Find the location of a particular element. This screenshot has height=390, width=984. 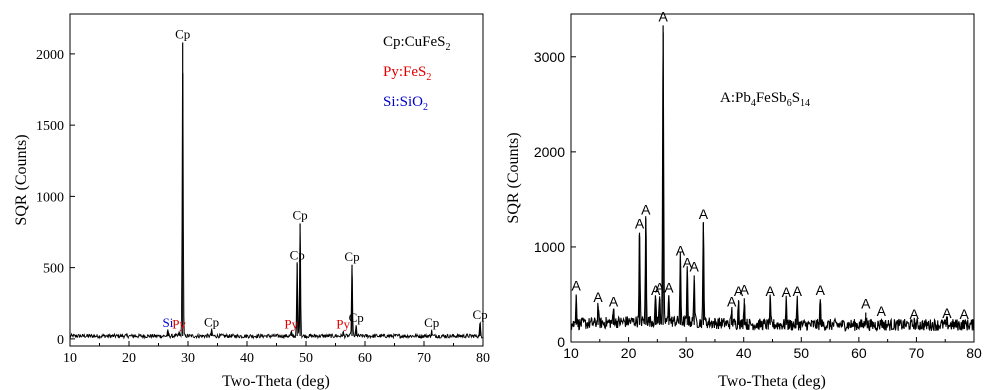

right-x-tick-label-1: 20 is located at coordinates (629, 353).